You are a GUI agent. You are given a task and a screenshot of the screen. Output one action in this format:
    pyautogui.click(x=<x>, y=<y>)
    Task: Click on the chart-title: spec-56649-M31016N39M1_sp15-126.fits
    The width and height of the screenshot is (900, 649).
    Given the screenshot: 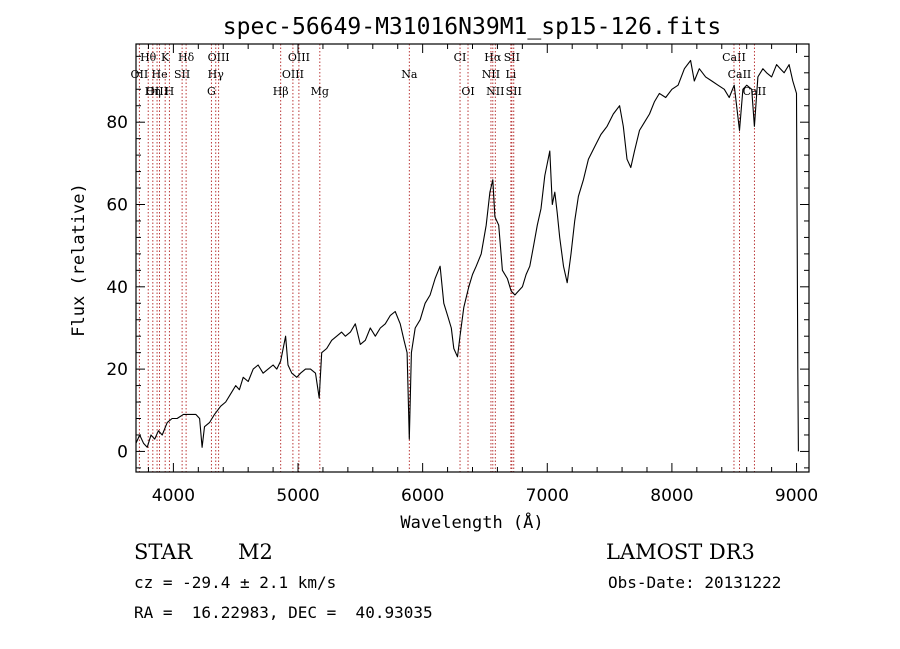 What is the action you would take?
    pyautogui.click(x=472, y=27)
    